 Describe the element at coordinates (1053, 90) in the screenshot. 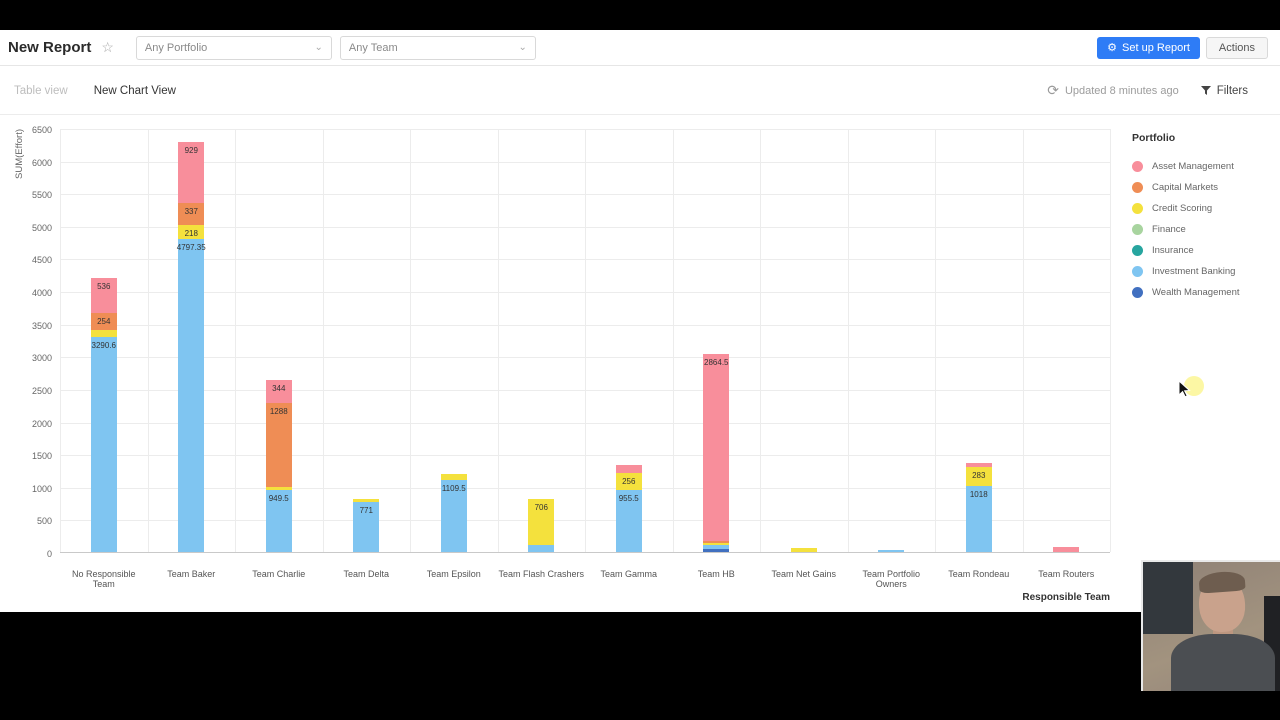

I see `refresh-icon: ⟳` at that location.